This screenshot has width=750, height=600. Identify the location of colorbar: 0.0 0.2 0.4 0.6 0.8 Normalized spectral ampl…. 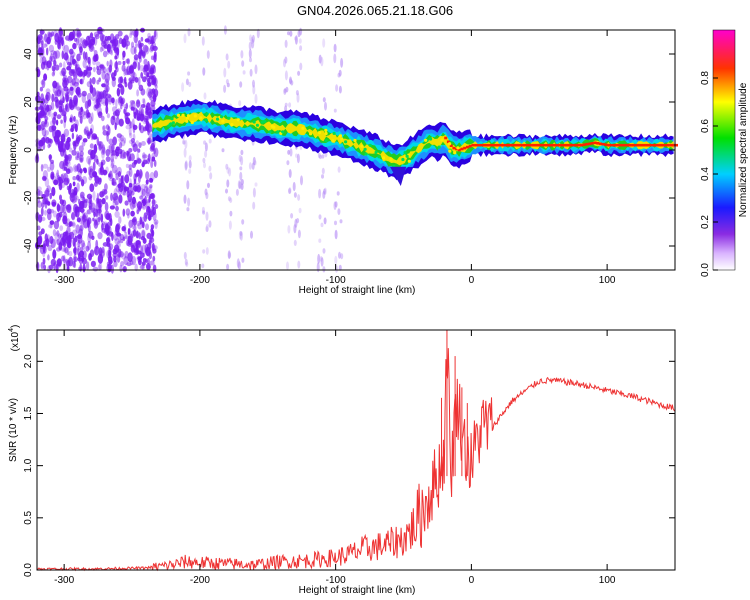
(724, 153).